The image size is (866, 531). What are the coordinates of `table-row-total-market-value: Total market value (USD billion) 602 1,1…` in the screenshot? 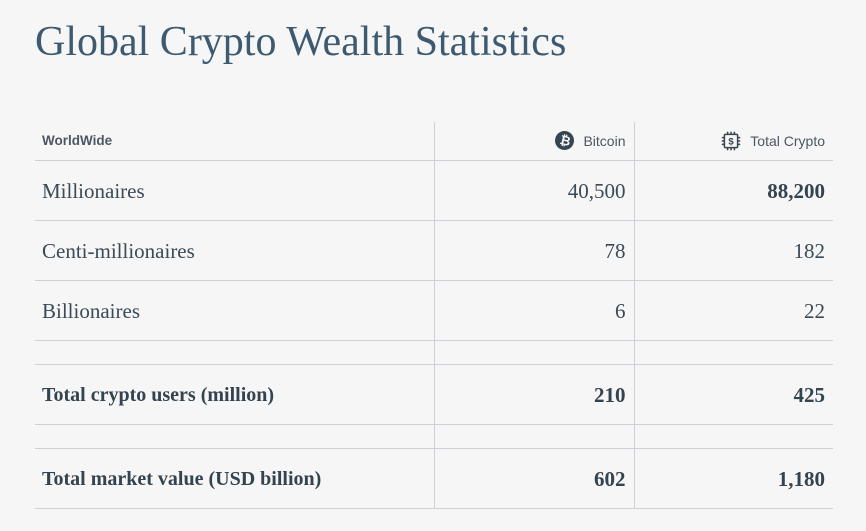 It's located at (434, 478).